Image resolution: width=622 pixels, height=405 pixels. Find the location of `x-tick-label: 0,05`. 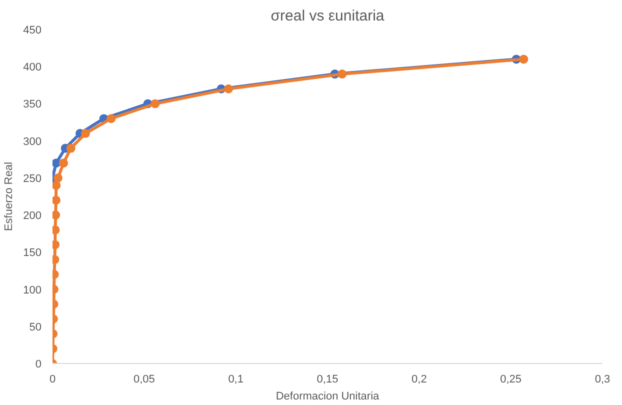

x-tick-label: 0,05 is located at coordinates (144, 380).